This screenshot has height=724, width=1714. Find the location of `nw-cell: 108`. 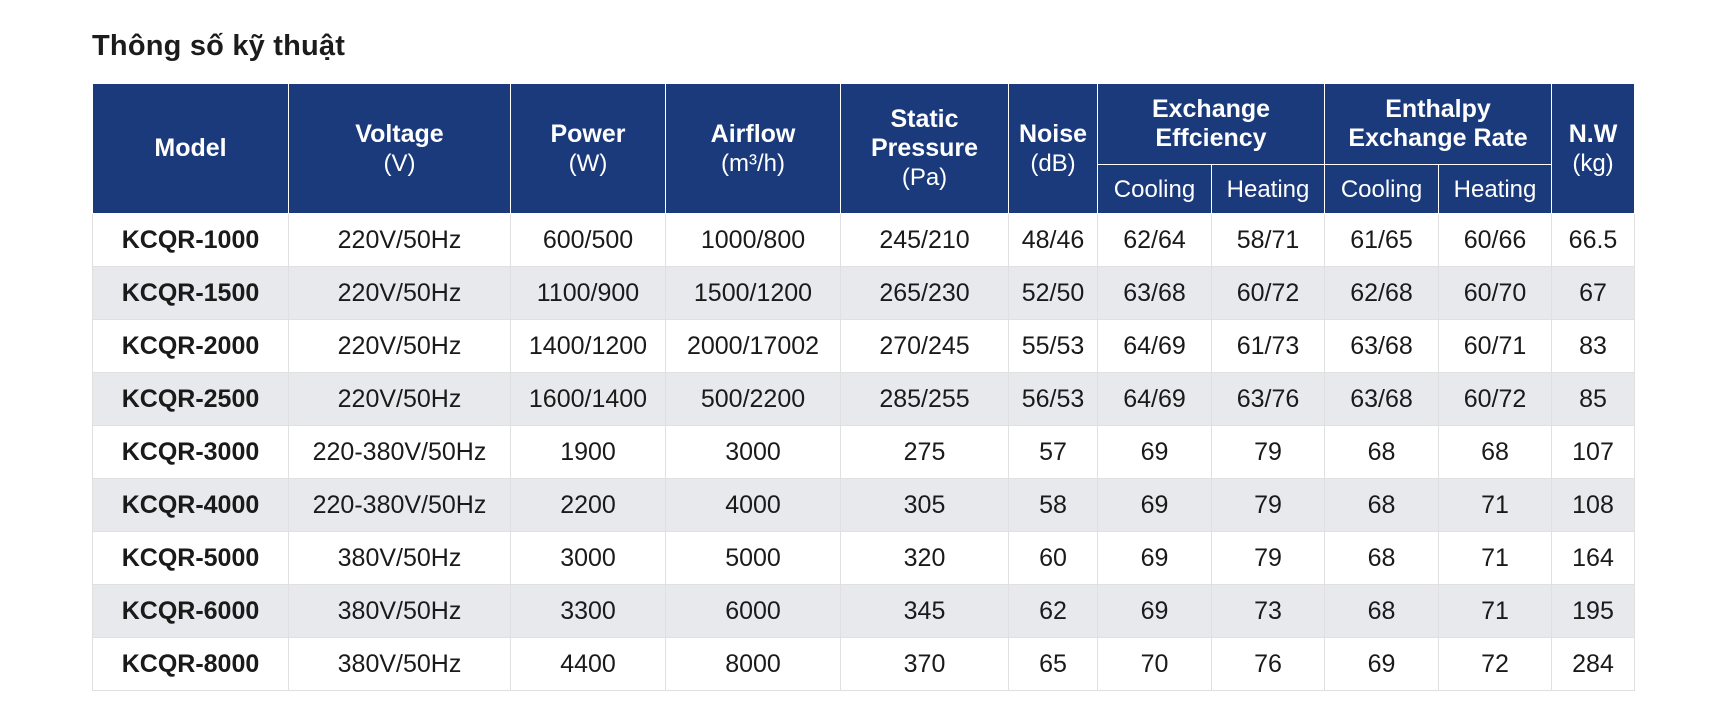

nw-cell: 108 is located at coordinates (1593, 505).